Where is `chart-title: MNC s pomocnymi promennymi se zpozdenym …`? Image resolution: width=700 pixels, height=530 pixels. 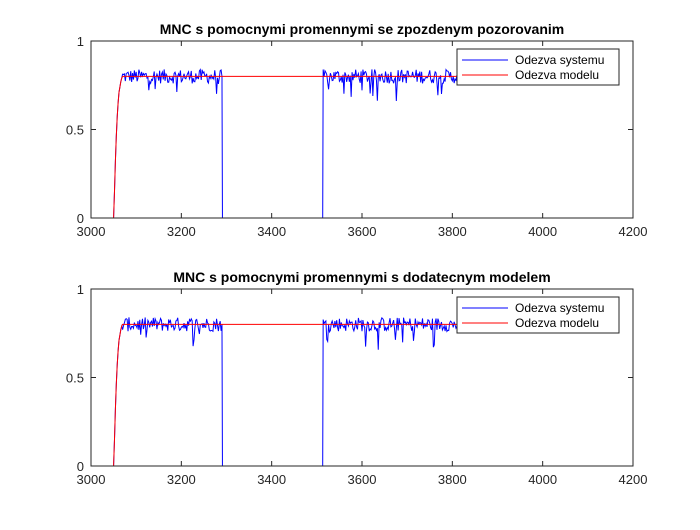
chart-title: MNC s pomocnymi promennymi se zpozdenym … is located at coordinates (362, 29).